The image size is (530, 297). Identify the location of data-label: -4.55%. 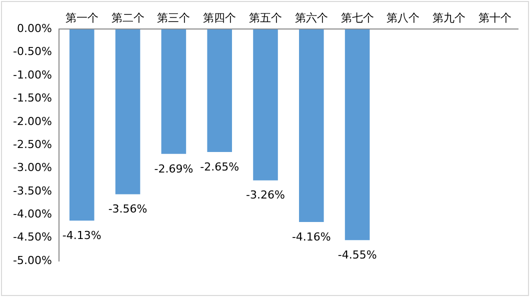
(357, 255).